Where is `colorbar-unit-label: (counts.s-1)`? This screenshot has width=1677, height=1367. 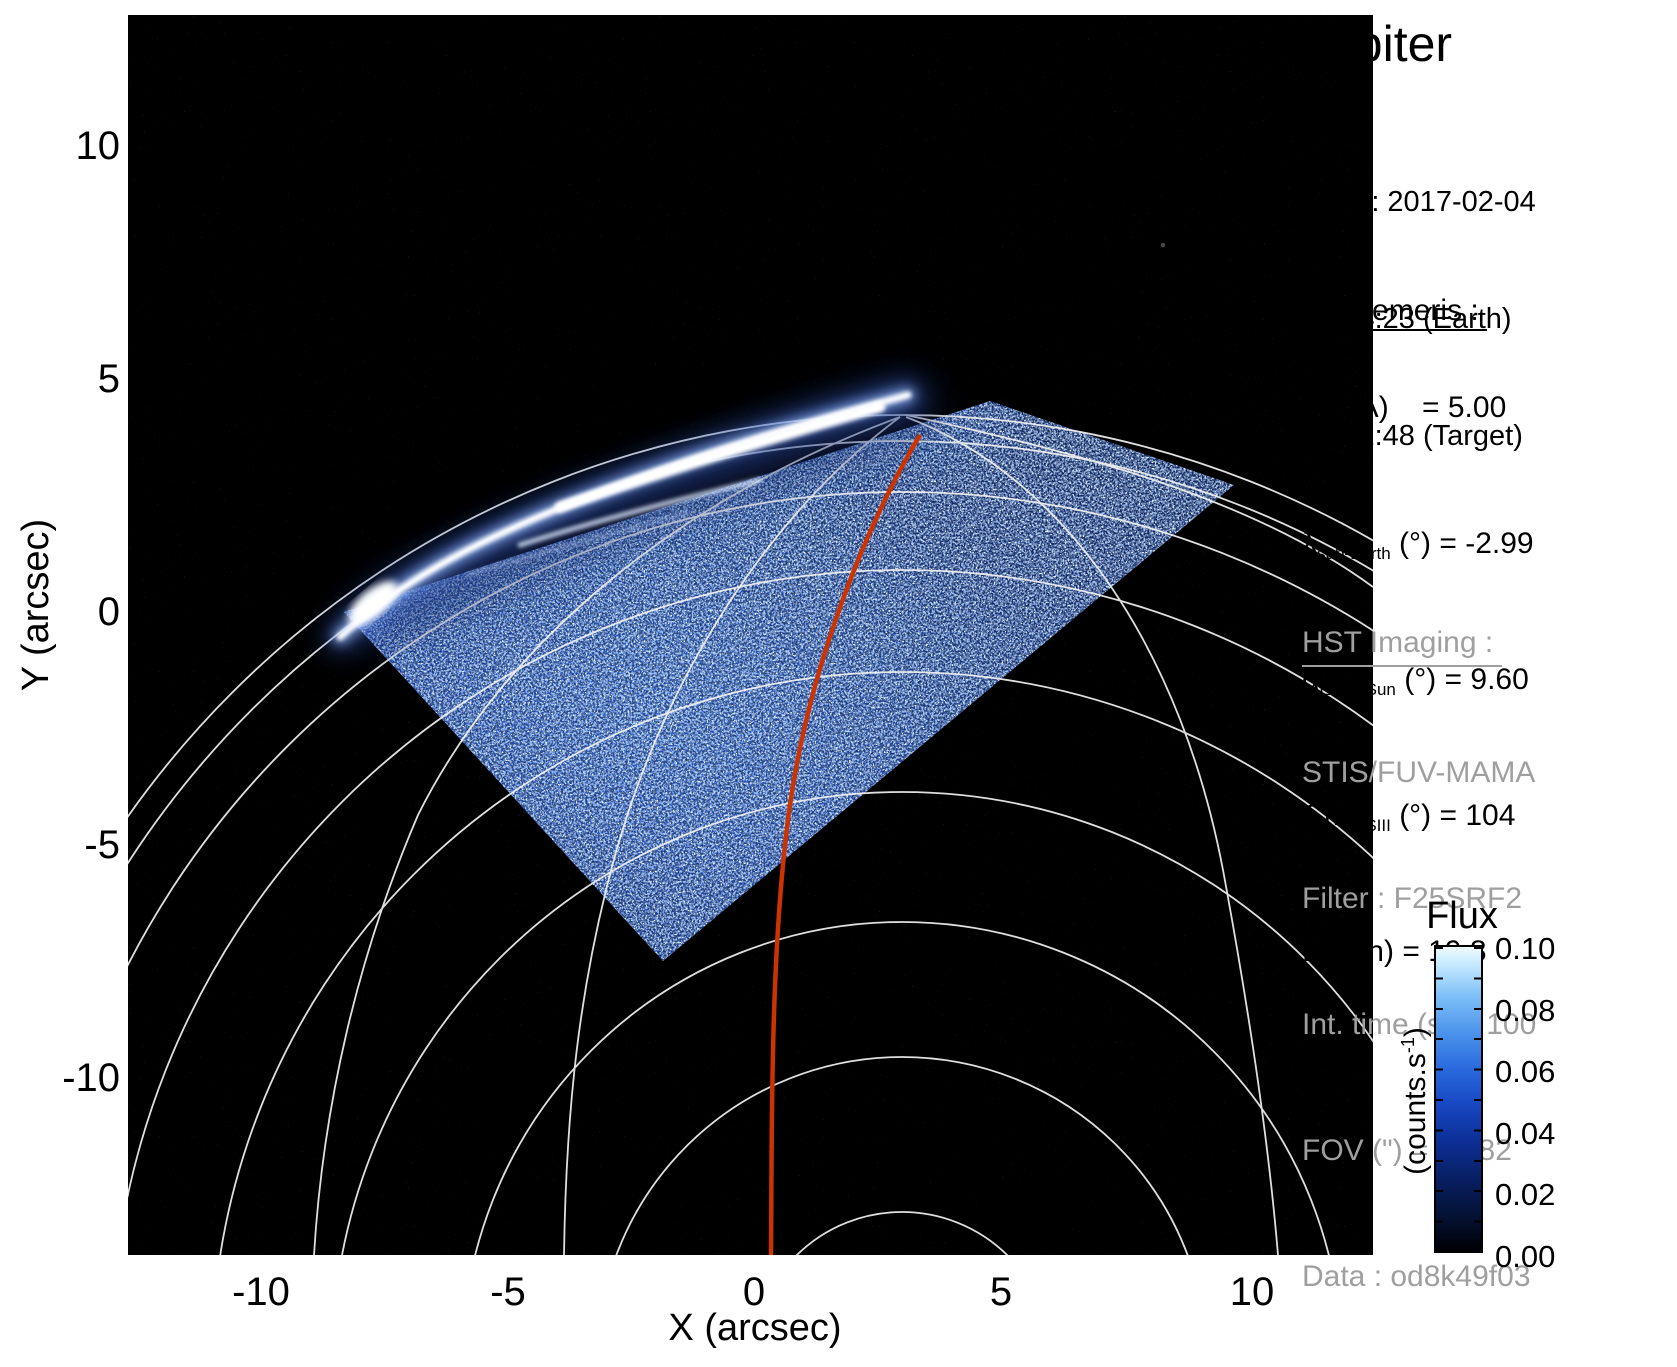
colorbar-unit-label: (counts.s-1) is located at coordinates (1415, 1101).